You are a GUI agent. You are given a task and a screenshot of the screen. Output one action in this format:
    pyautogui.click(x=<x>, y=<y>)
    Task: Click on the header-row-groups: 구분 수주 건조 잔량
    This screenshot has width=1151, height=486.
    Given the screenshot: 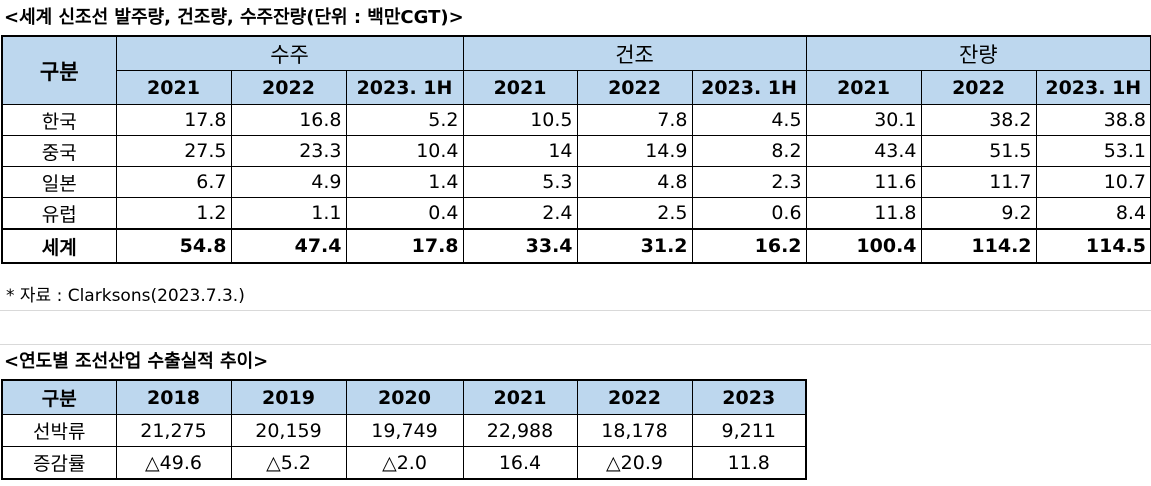 What is the action you would take?
    pyautogui.click(x=576, y=70)
    